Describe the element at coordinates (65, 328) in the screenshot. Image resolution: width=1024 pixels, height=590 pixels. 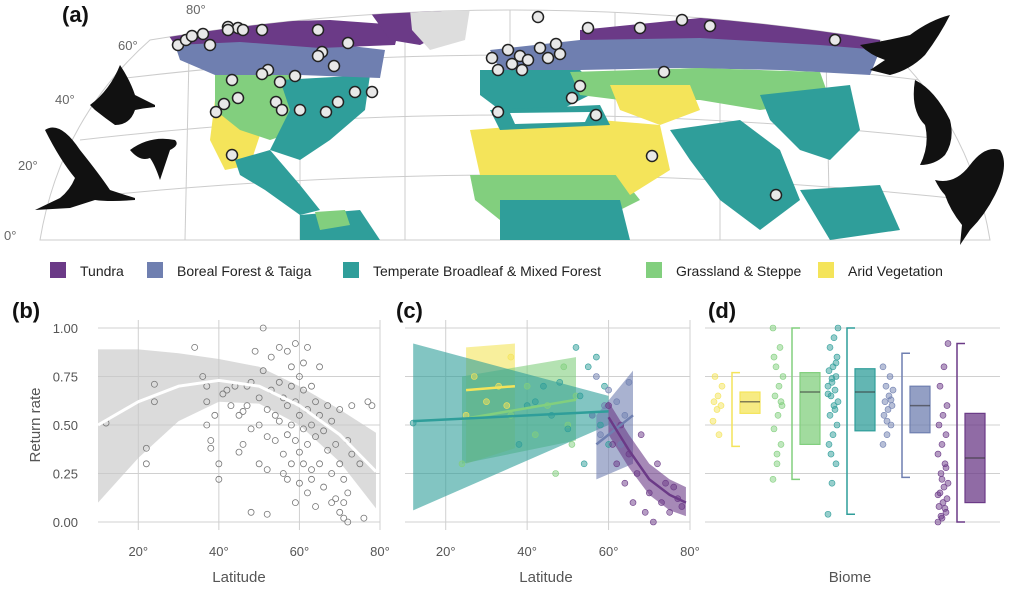
I see `y-tick-label: 1.00` at that location.